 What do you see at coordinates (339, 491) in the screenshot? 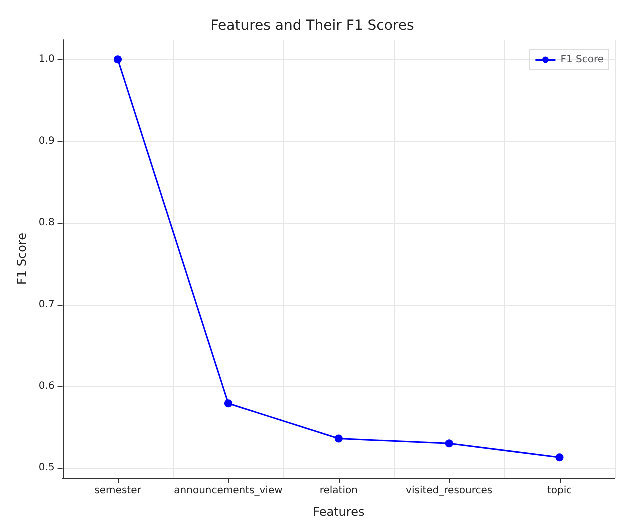
I see `x-tick-label: relation` at bounding box center [339, 491].